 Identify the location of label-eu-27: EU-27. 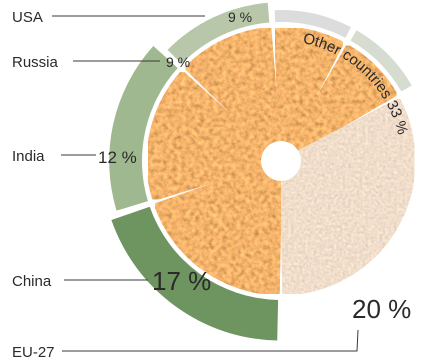
(33, 352).